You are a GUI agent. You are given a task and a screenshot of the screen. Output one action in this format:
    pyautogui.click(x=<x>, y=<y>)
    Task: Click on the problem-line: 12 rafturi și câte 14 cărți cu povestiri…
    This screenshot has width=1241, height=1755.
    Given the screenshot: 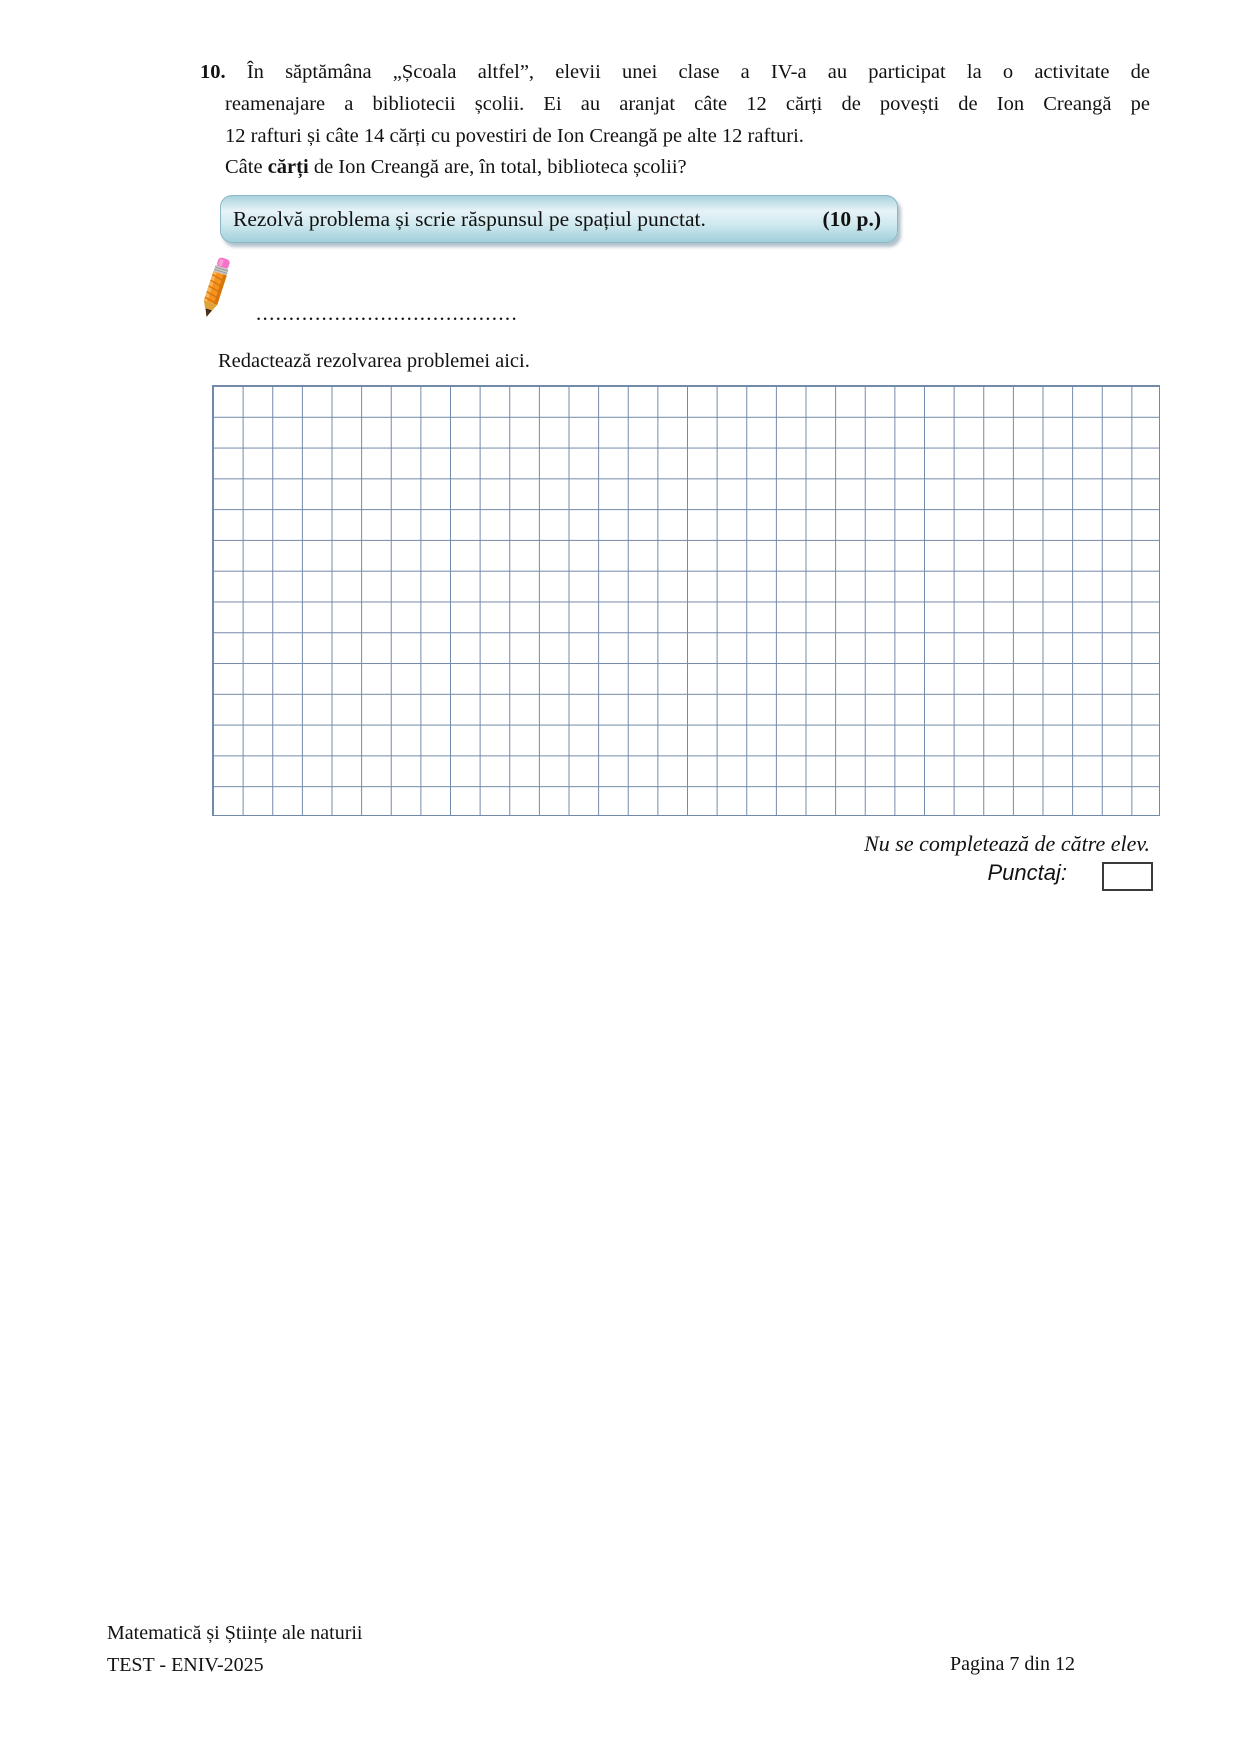 What is the action you would take?
    pyautogui.click(x=514, y=135)
    